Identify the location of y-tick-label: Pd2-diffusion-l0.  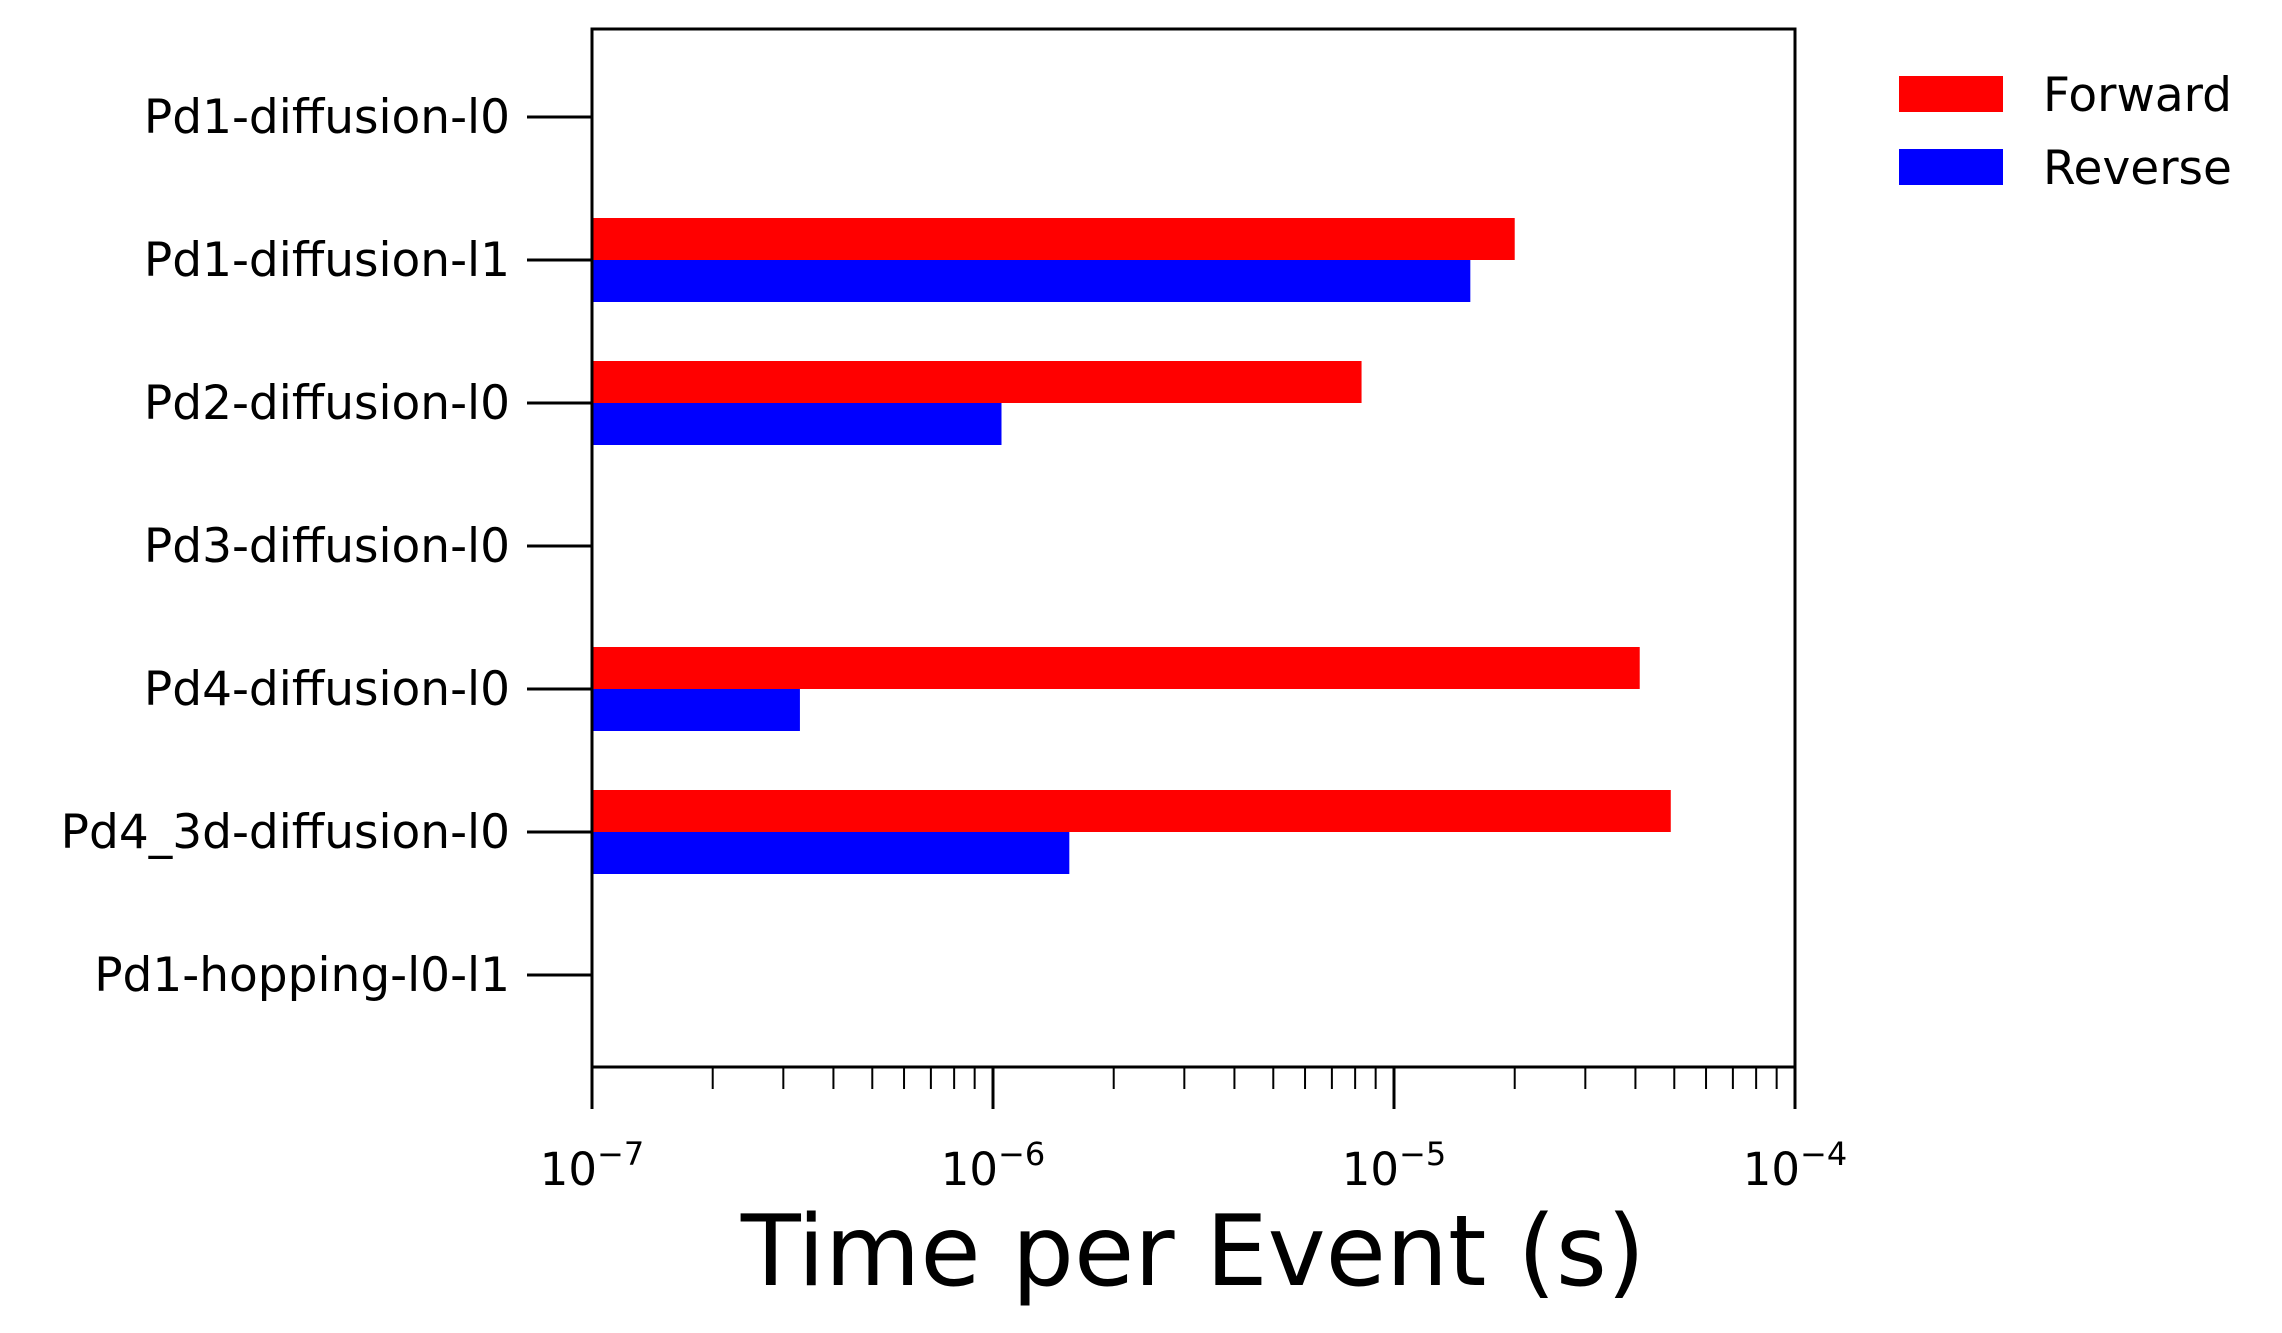
(327, 403).